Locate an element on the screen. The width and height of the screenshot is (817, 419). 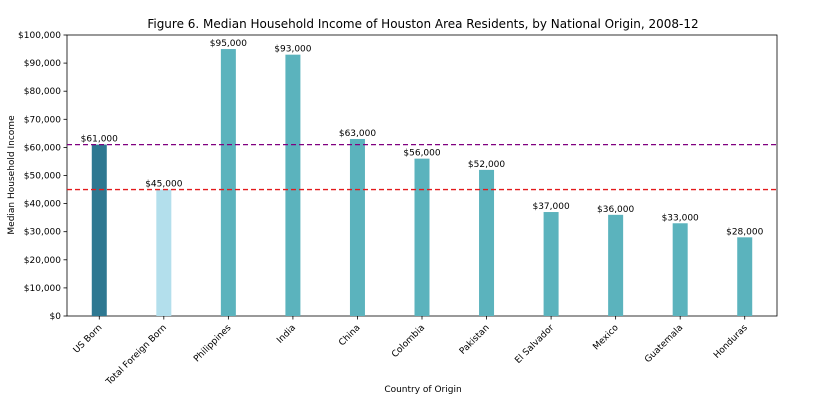
x-tick-label: China is located at coordinates (349, 335).